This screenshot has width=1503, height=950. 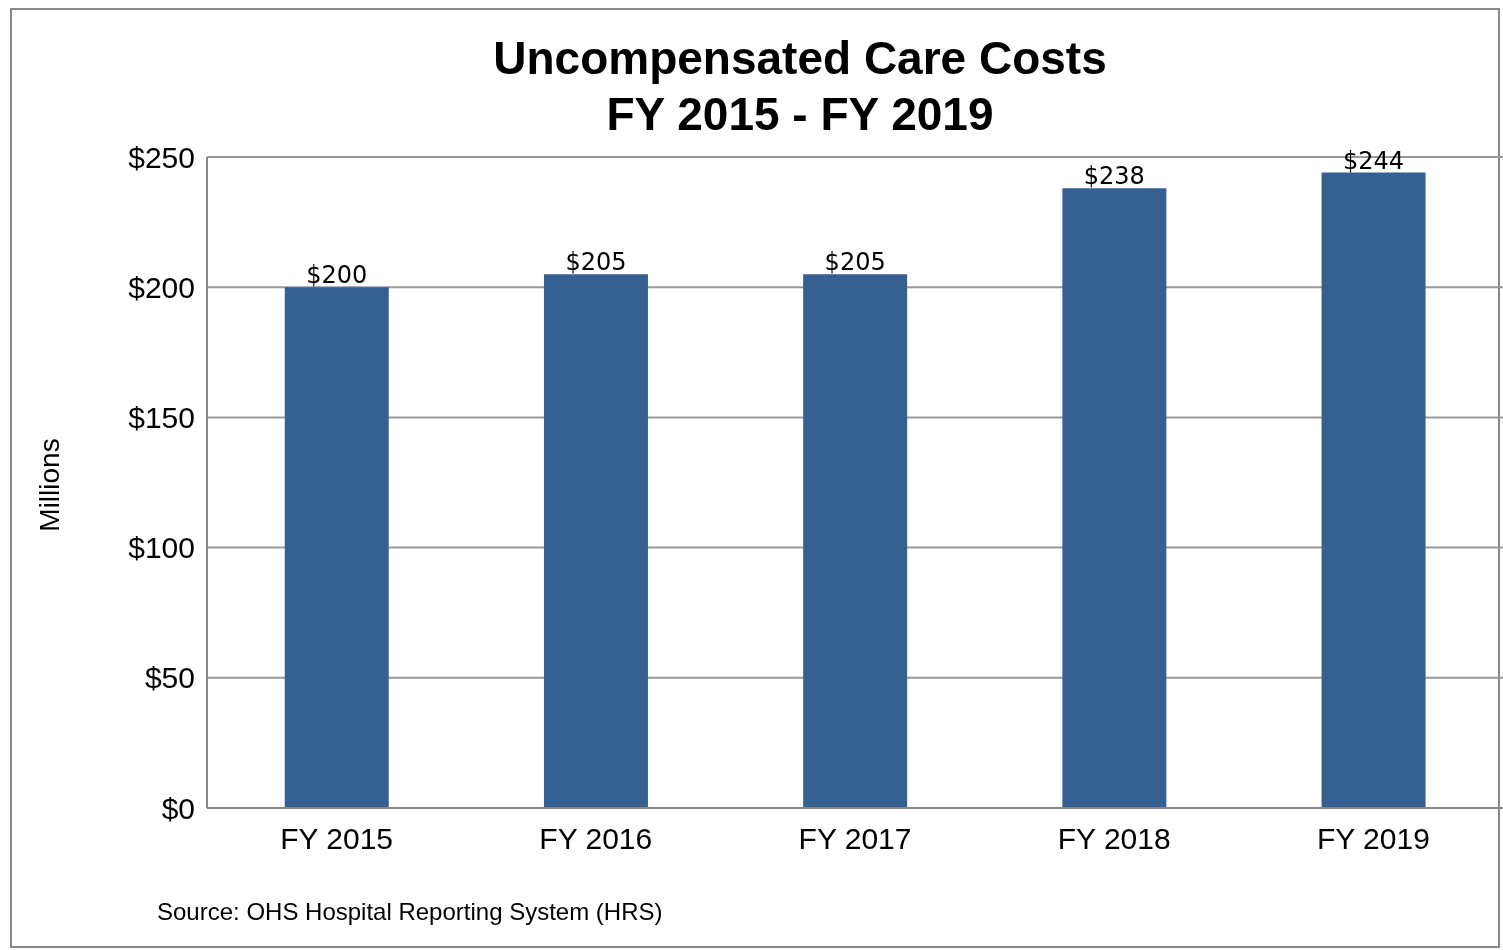 What do you see at coordinates (800, 58) in the screenshot?
I see `chart-title: Uncompensated Care Costs` at bounding box center [800, 58].